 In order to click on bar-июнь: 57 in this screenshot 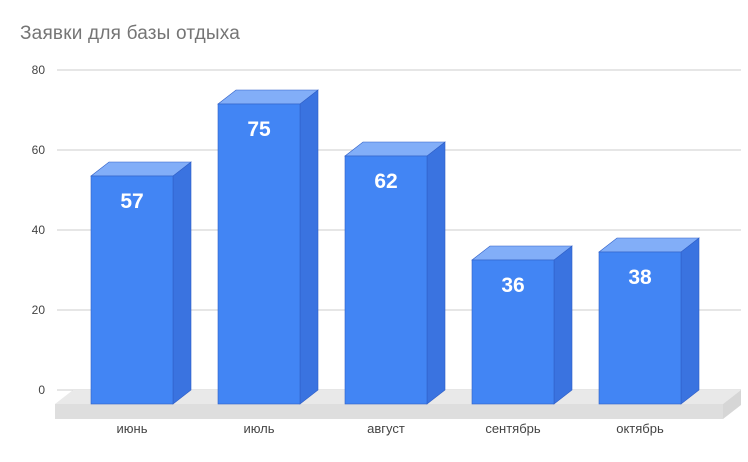, I will do `click(141, 283)`.